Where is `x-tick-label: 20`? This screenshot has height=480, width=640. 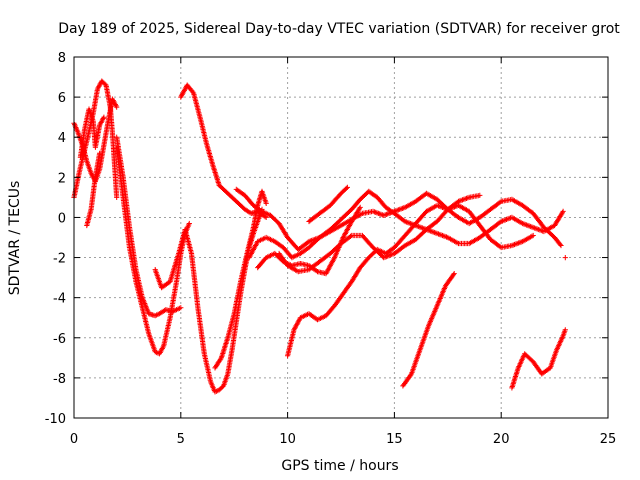
x-tick-label: 20 is located at coordinates (501, 439).